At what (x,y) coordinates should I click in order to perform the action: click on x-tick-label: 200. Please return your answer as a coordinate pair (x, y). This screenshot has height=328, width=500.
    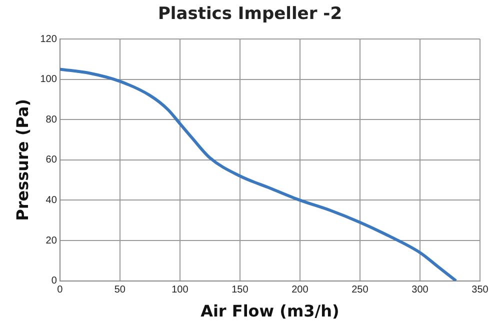
    Looking at the image, I should click on (300, 290).